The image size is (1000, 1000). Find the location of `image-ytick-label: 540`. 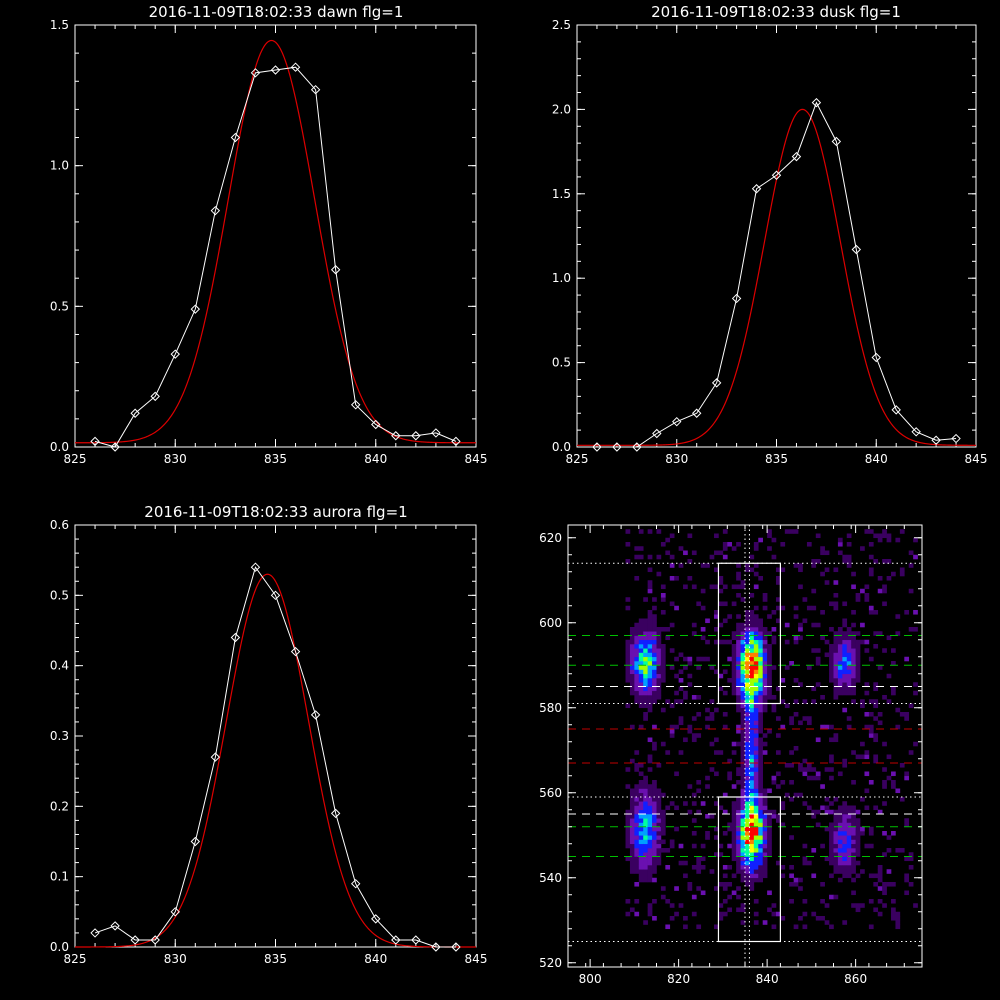

image-ytick-label: 540 is located at coordinates (550, 878).